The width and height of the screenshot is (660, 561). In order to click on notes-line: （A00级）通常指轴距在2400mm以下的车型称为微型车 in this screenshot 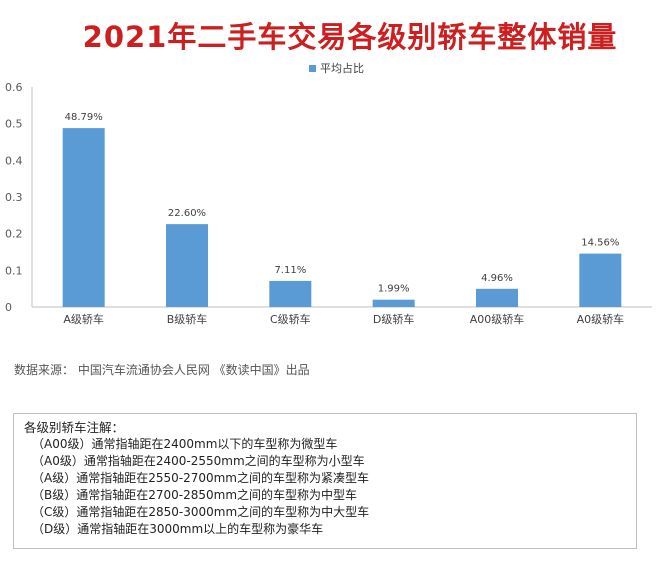, I will do `click(185, 444)`.